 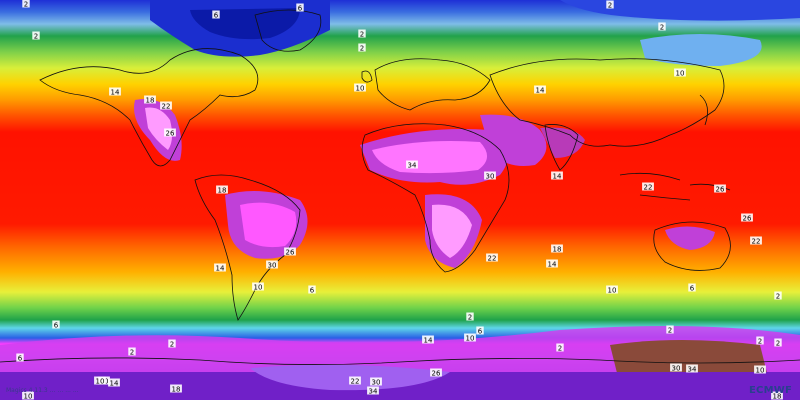 I want to click on antarctic-pink-band, so click(x=400, y=349).